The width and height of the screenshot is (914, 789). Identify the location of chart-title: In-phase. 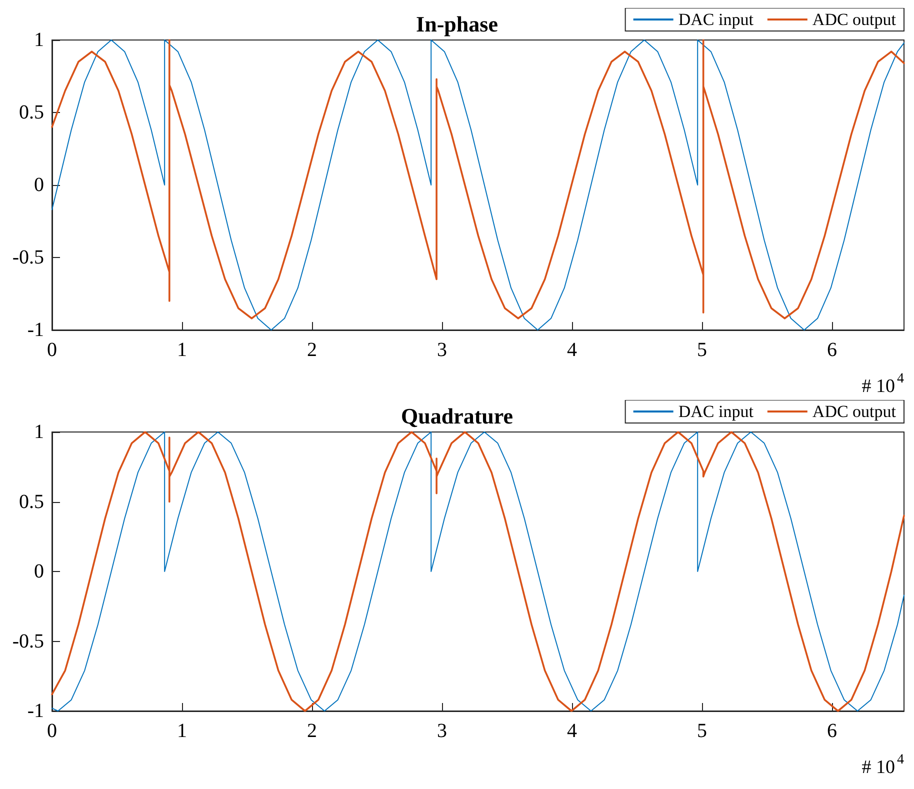
(457, 24).